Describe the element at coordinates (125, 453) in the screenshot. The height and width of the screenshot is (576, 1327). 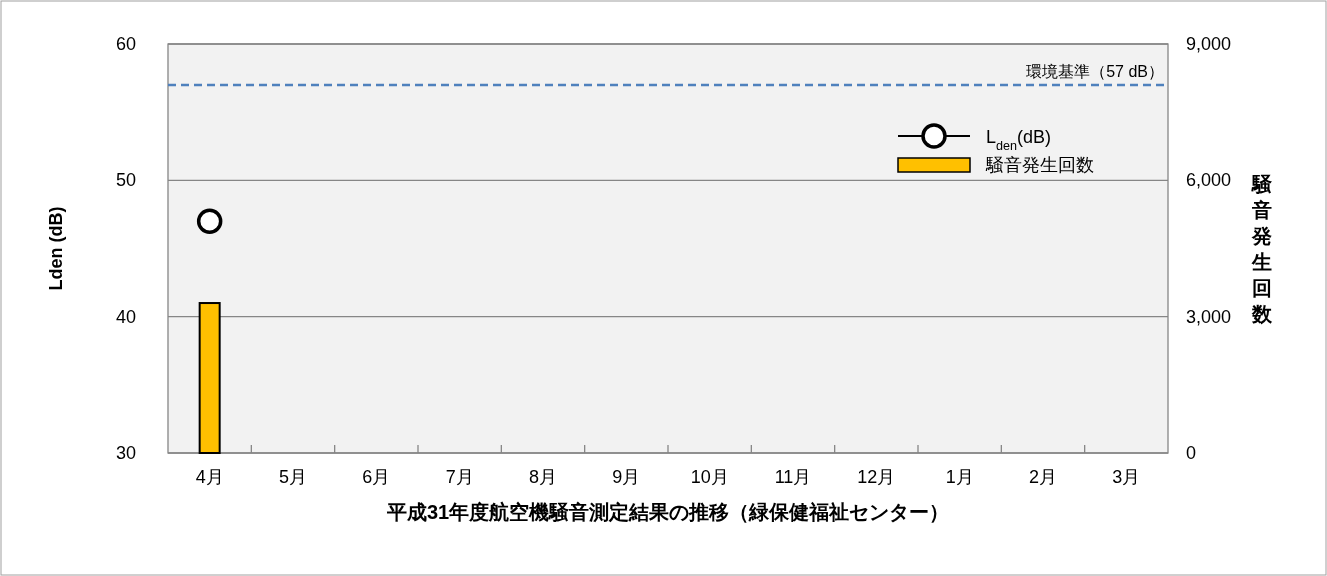
I see `y-tick-label: 30` at that location.